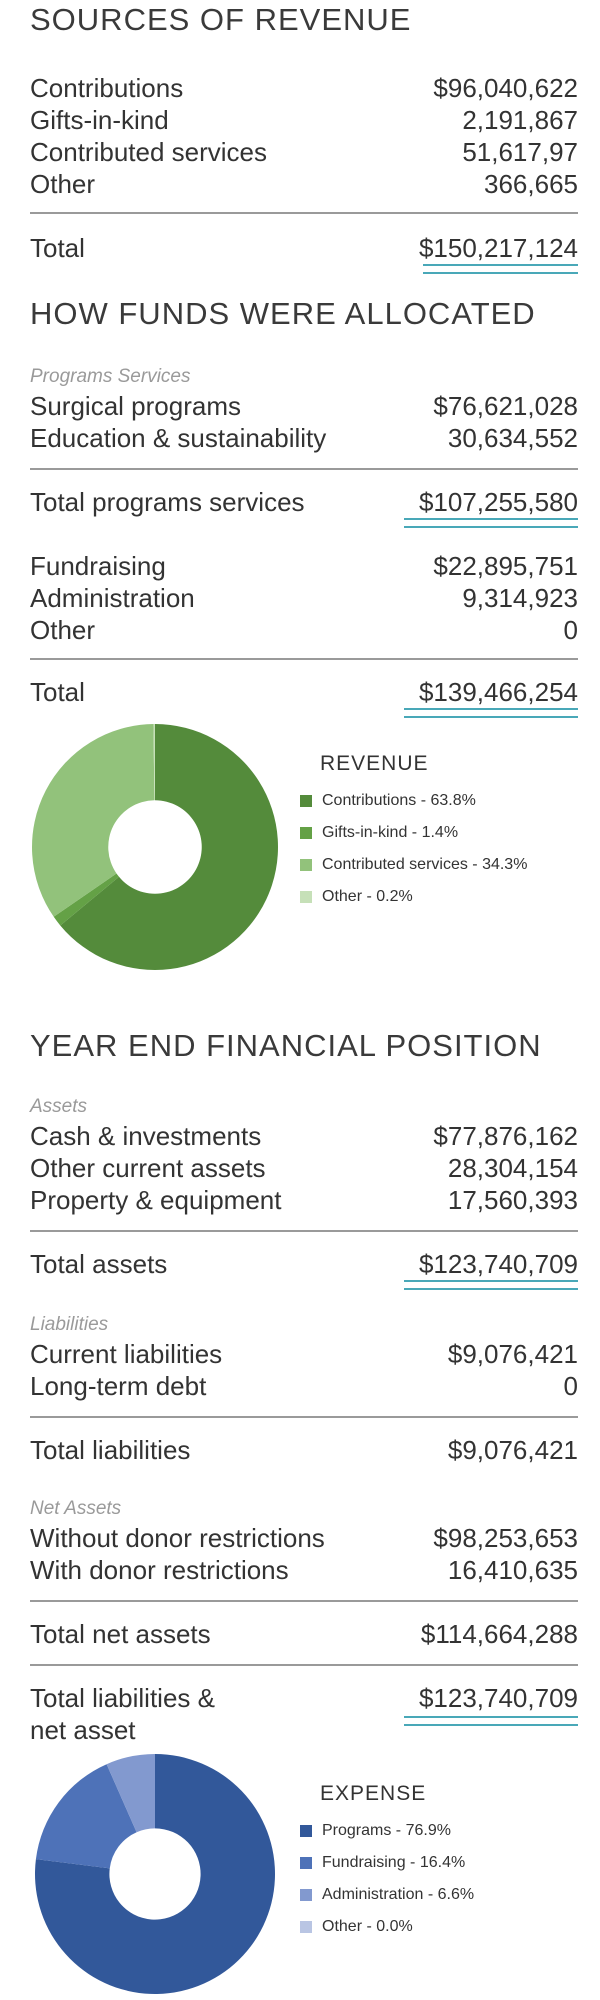 This screenshot has width=600, height=2000. Describe the element at coordinates (86, 1816) in the screenshot. I see `donut-slice-fundraising` at that location.